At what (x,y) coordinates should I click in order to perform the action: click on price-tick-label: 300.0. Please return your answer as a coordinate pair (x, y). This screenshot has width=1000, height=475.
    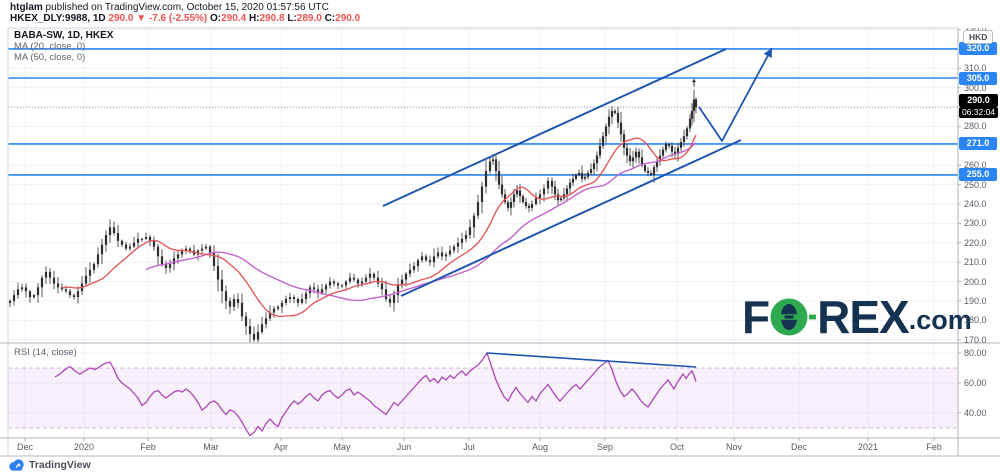
    Looking at the image, I should click on (975, 87).